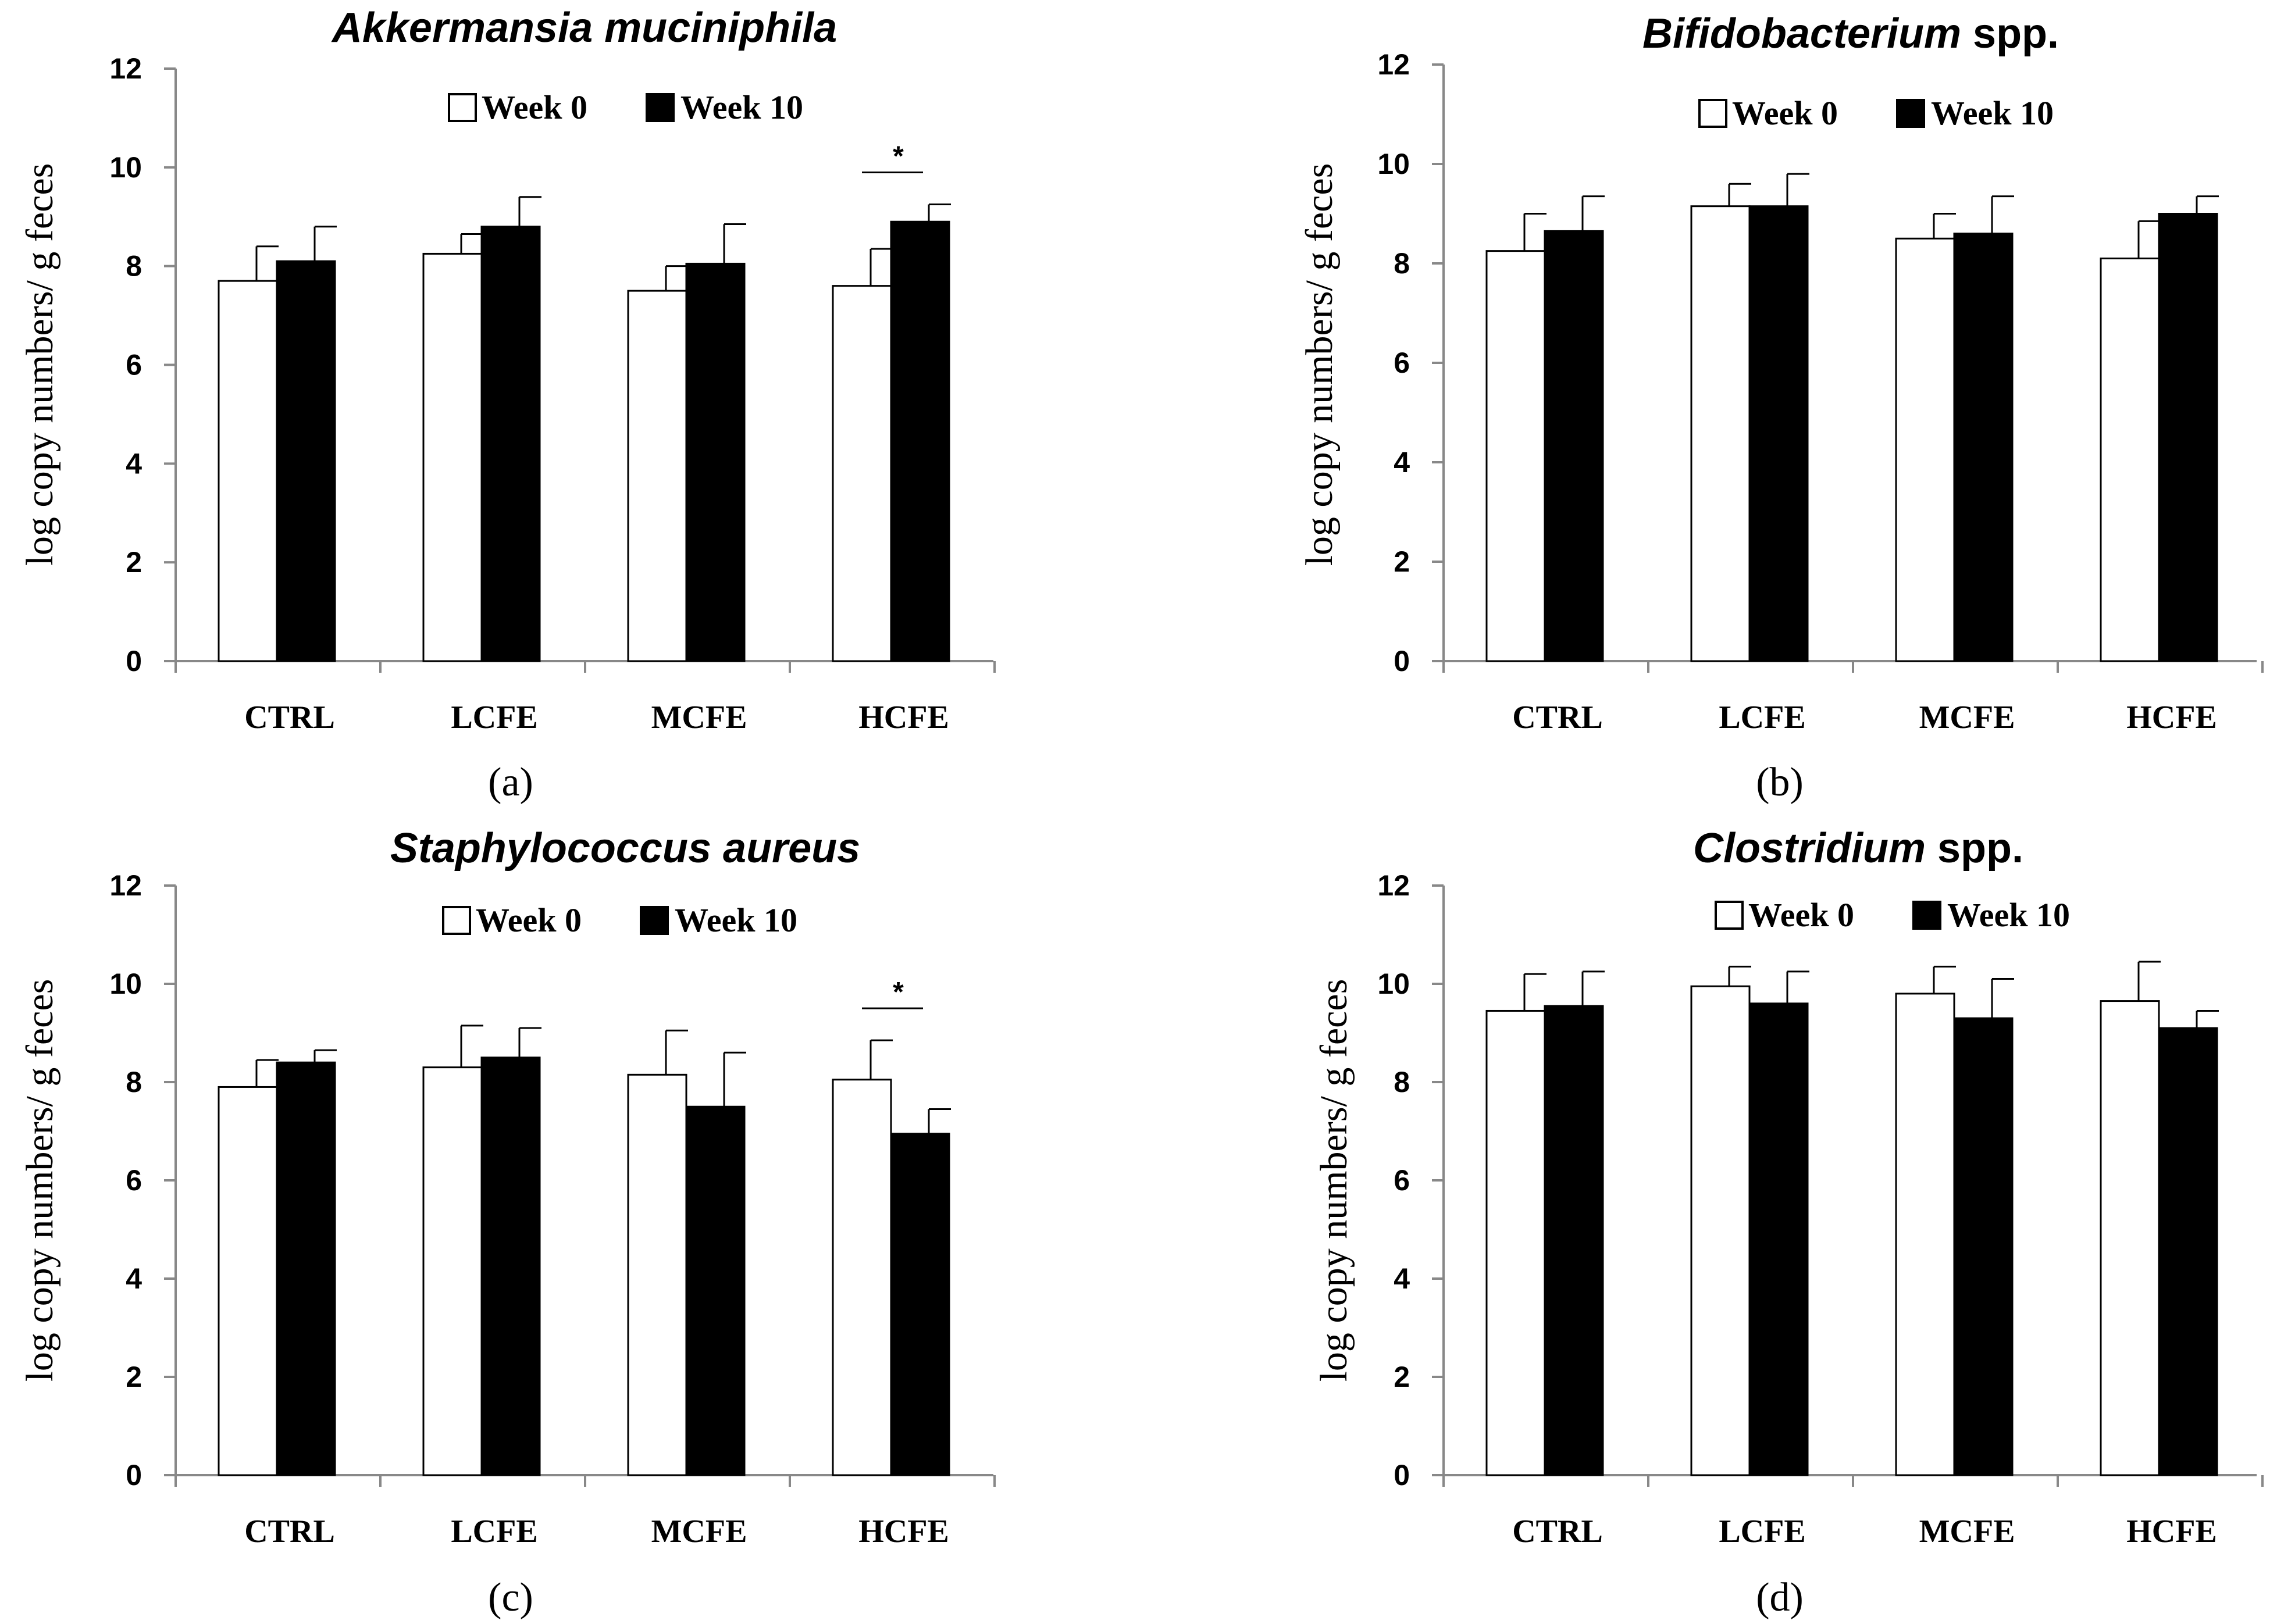 The width and height of the screenshot is (2277, 1624). Describe the element at coordinates (510, 444) in the screenshot. I see `bar-week-10-lcfe` at that location.